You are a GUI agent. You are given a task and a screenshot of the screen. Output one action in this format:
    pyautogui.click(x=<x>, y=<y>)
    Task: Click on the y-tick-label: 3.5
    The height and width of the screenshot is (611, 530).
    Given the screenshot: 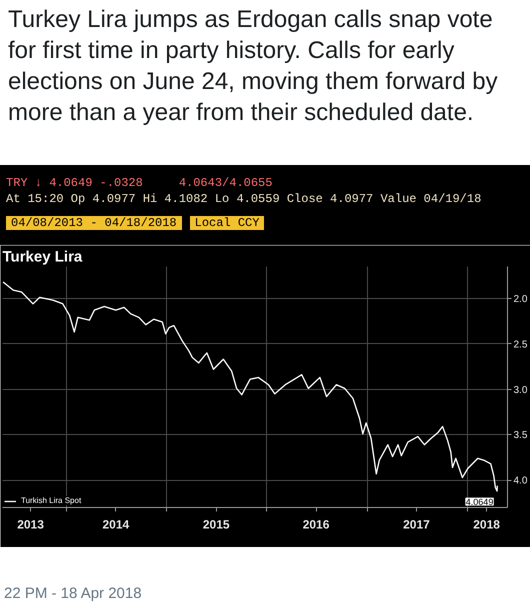 What is the action you would take?
    pyautogui.click(x=521, y=436)
    